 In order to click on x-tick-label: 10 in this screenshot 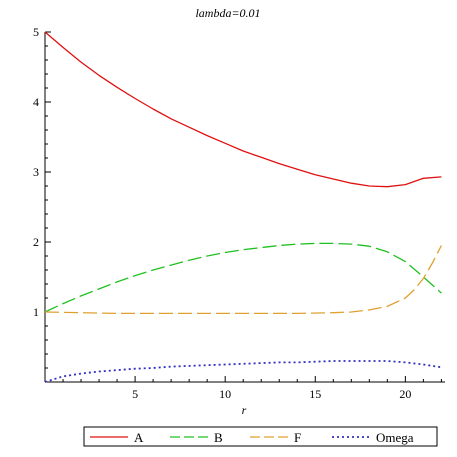, I will do `click(225, 394)`.